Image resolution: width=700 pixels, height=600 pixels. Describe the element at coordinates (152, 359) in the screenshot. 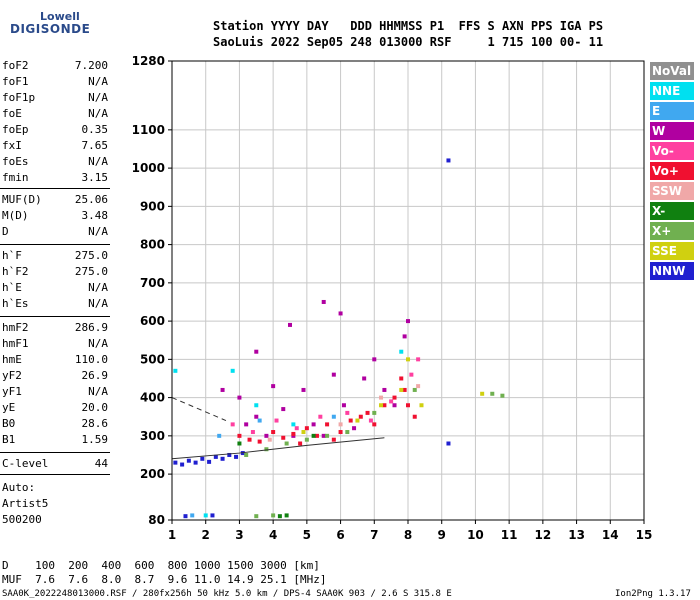

I see `y-tick-label: 500` at that location.